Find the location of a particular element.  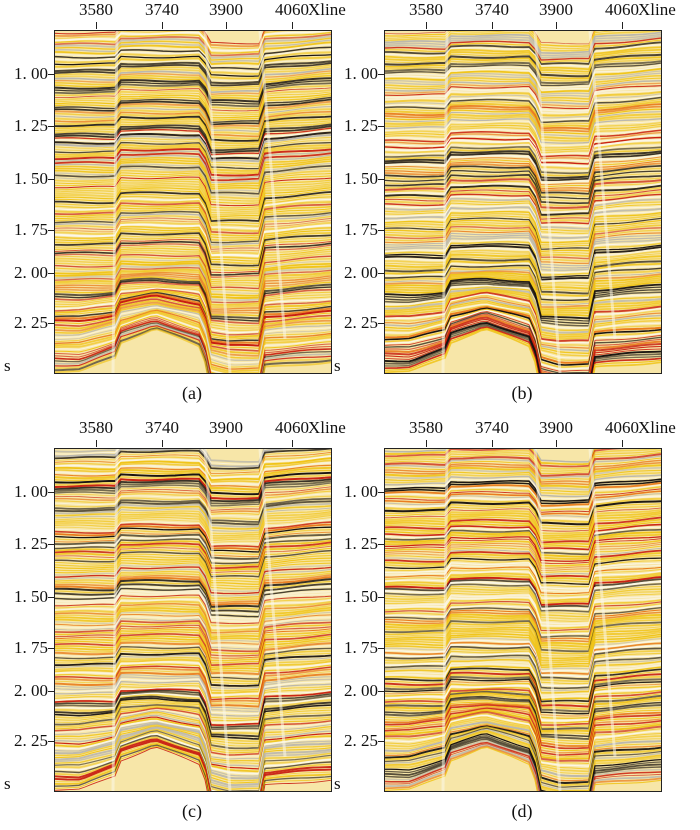

panel-caption: (c) is located at coordinates (192, 811).